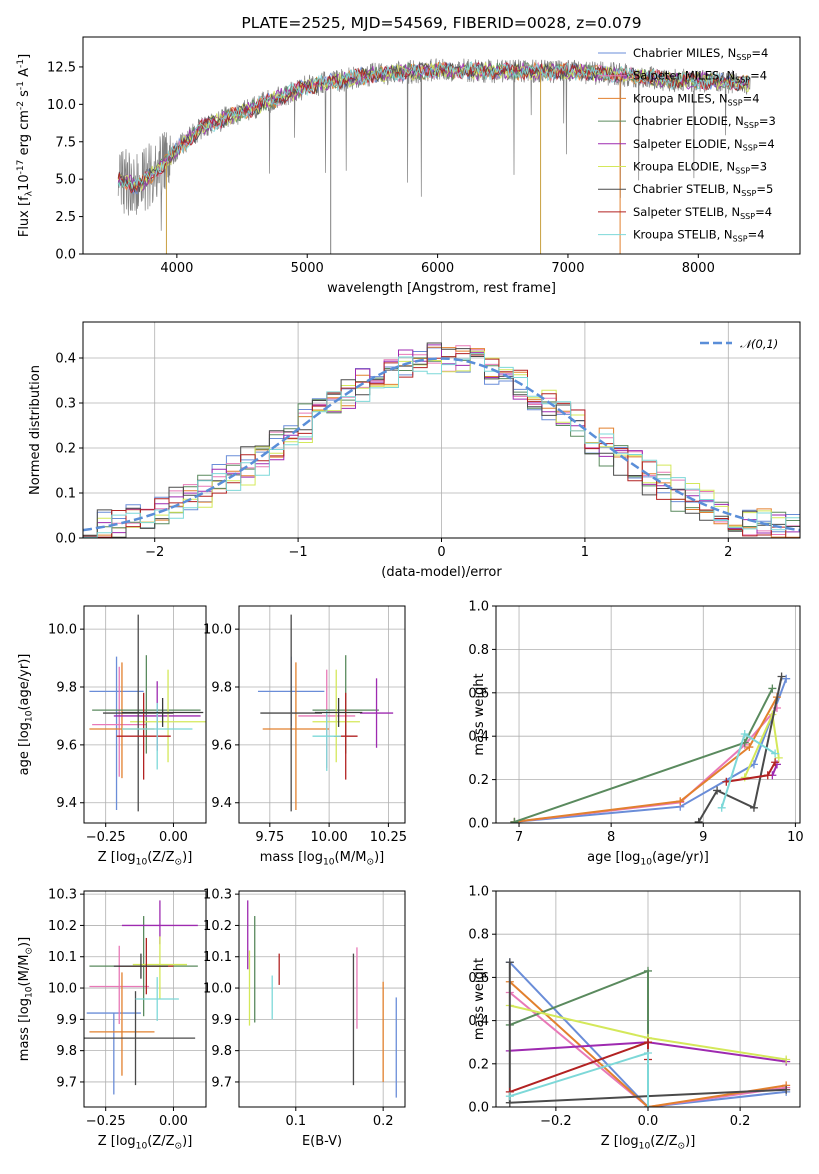 The image size is (819, 1174). Describe the element at coordinates (154, 552) in the screenshot. I see `x-tick-label: −2` at that location.